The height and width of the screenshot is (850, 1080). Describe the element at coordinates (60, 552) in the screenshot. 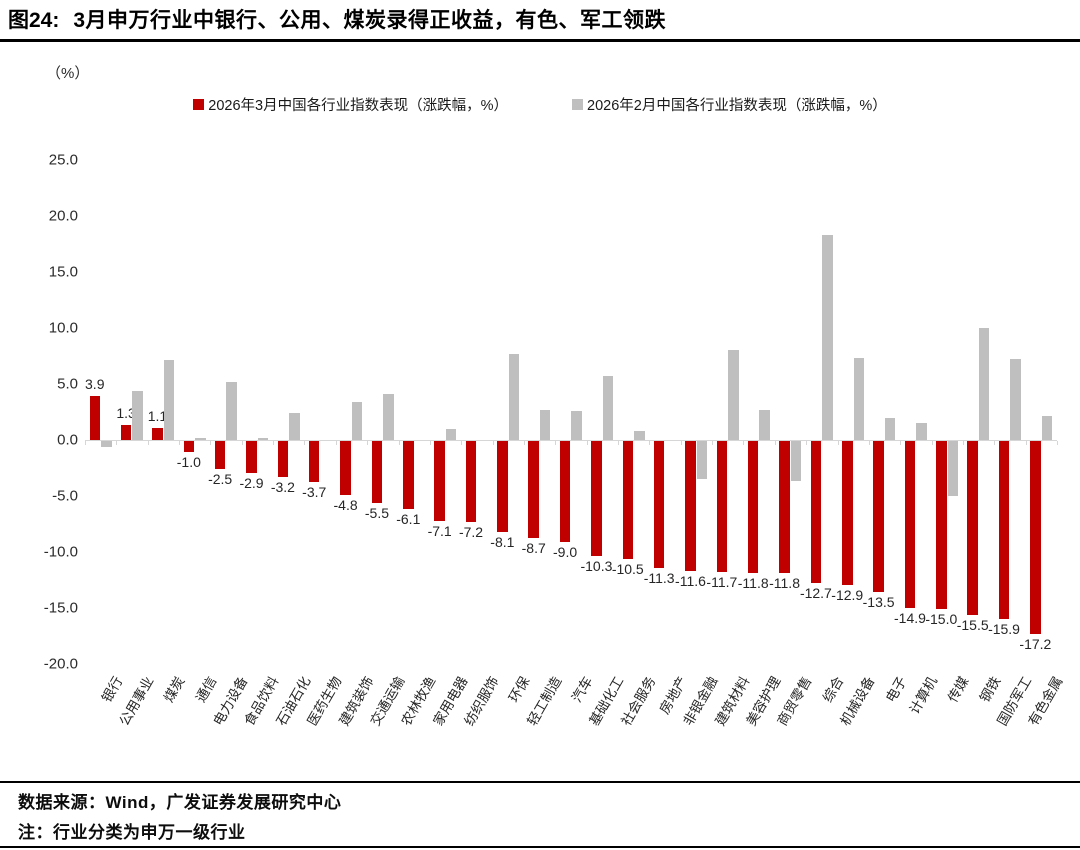

I see `y-axis-tick-label: -10.0` at that location.